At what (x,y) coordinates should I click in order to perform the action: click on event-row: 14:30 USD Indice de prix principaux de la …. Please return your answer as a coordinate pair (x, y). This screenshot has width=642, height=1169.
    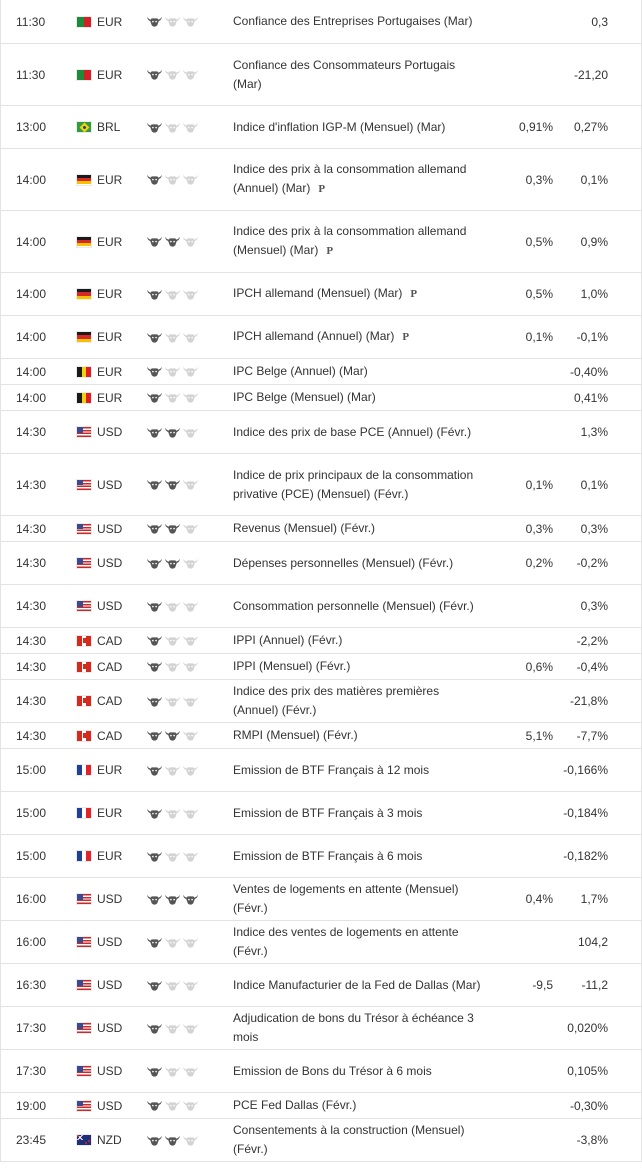
    Looking at the image, I should click on (321, 484).